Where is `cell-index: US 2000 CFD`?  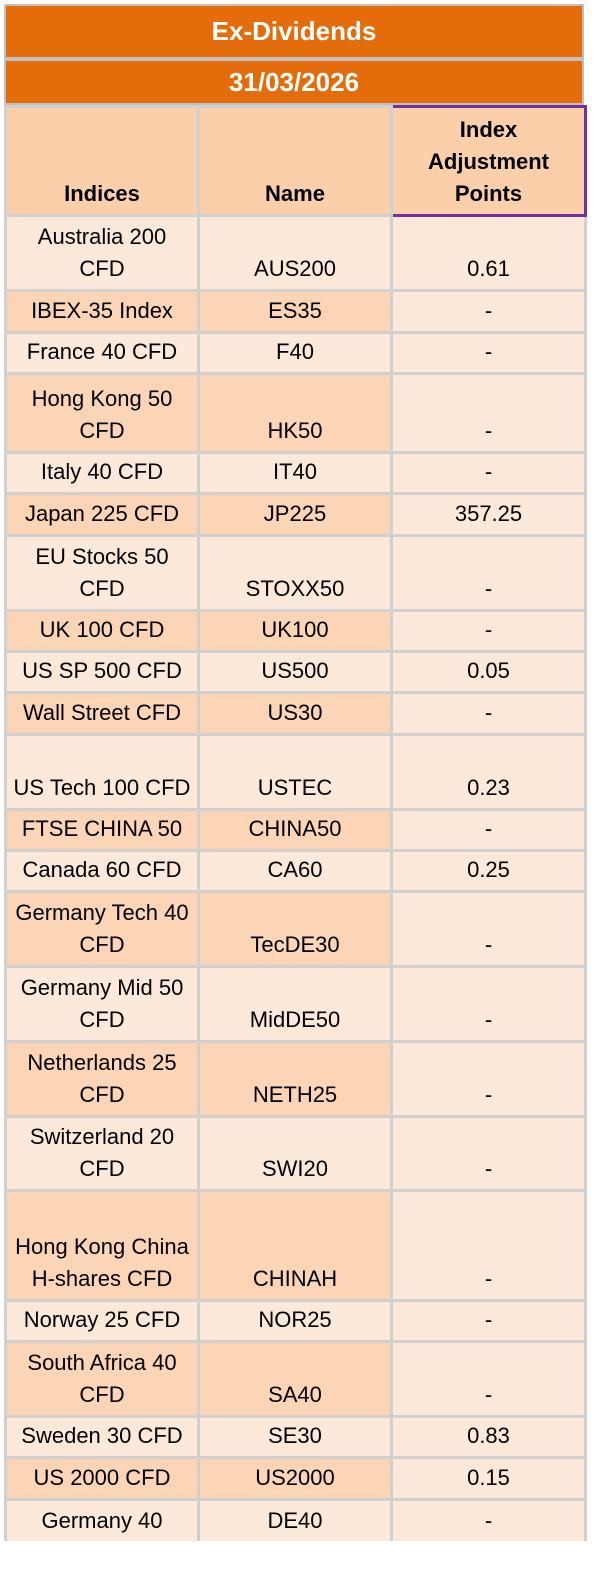
cell-index: US 2000 CFD is located at coordinates (102, 1478).